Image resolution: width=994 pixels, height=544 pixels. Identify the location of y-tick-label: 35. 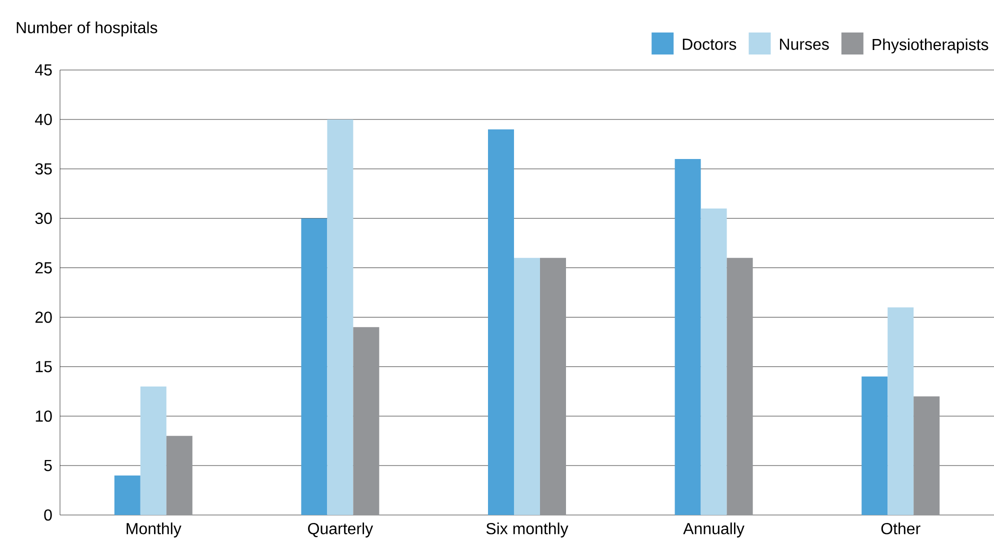
(43, 169).